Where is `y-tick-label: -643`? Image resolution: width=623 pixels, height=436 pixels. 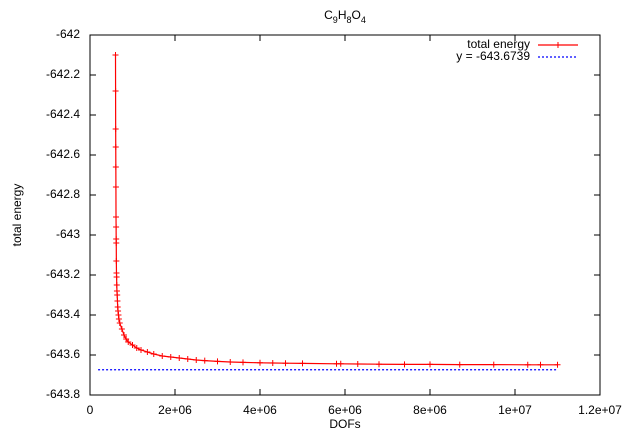 y-tick-label: -643 is located at coordinates (68, 234).